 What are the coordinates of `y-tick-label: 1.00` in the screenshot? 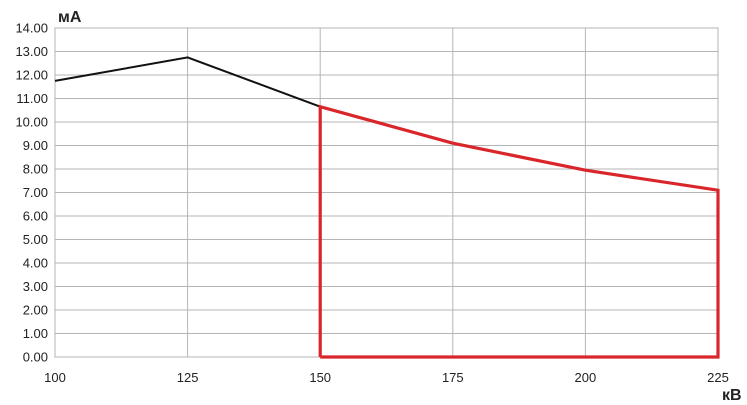 It's located at (35, 333).